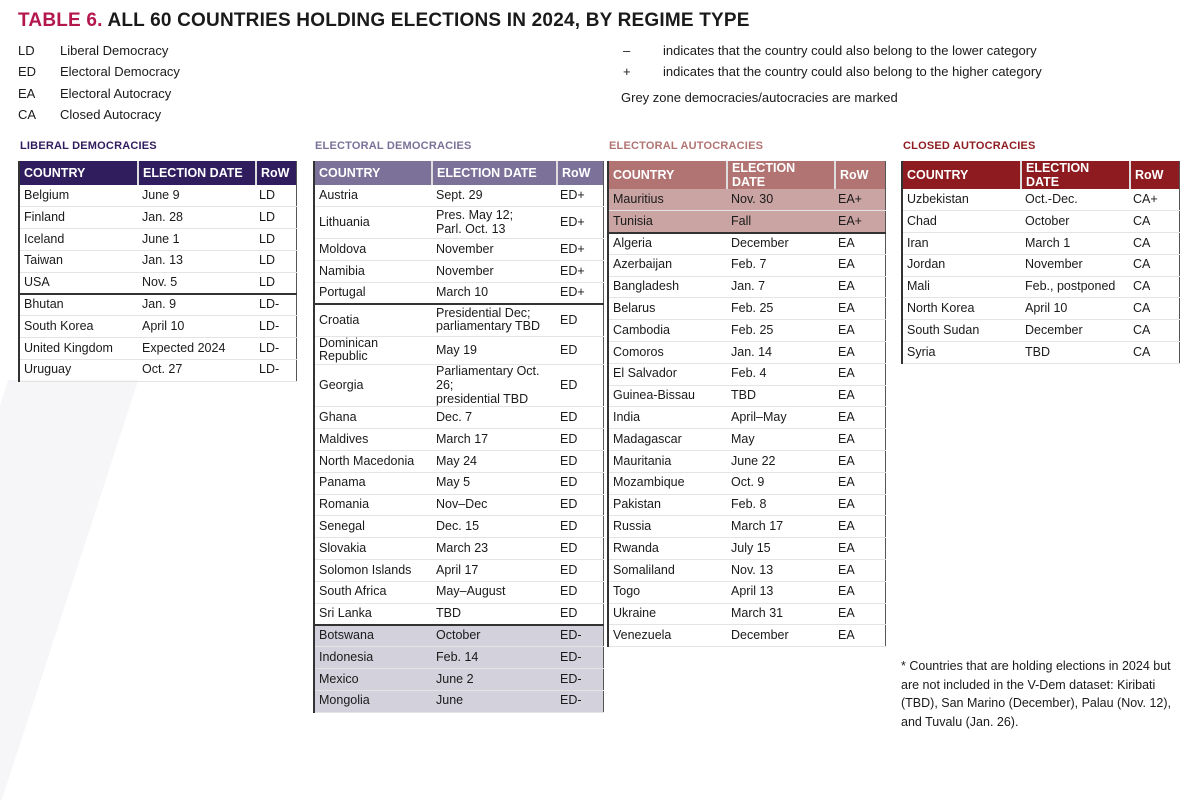 This screenshot has height=800, width=1200. Describe the element at coordinates (458, 701) in the screenshot. I see `table-row: Mongolia June ED-` at that location.